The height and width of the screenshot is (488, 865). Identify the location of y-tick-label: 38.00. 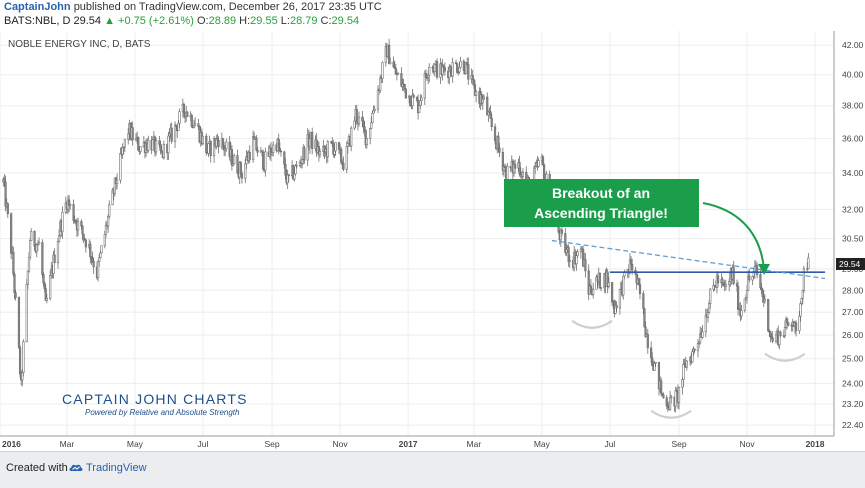
(853, 106).